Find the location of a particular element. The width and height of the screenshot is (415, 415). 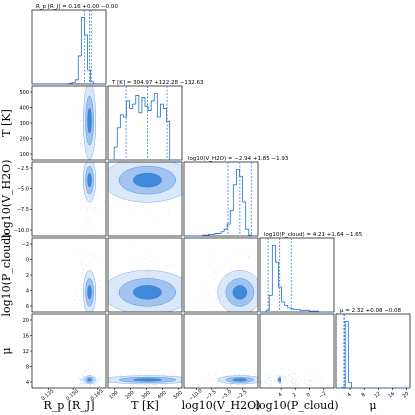

panel-H2O-Pcloud is located at coordinates (226, 275).